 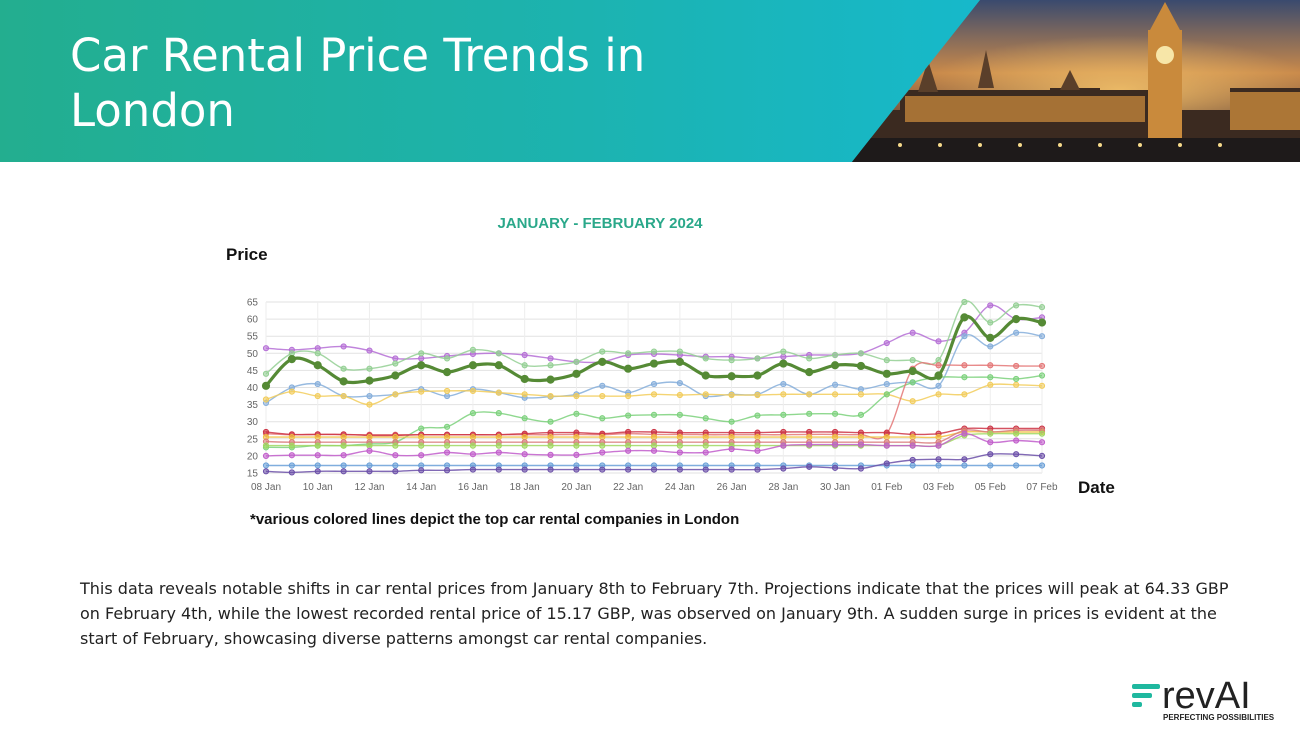 I want to click on x-tick-label: 08 Jan, so click(x=266, y=487).